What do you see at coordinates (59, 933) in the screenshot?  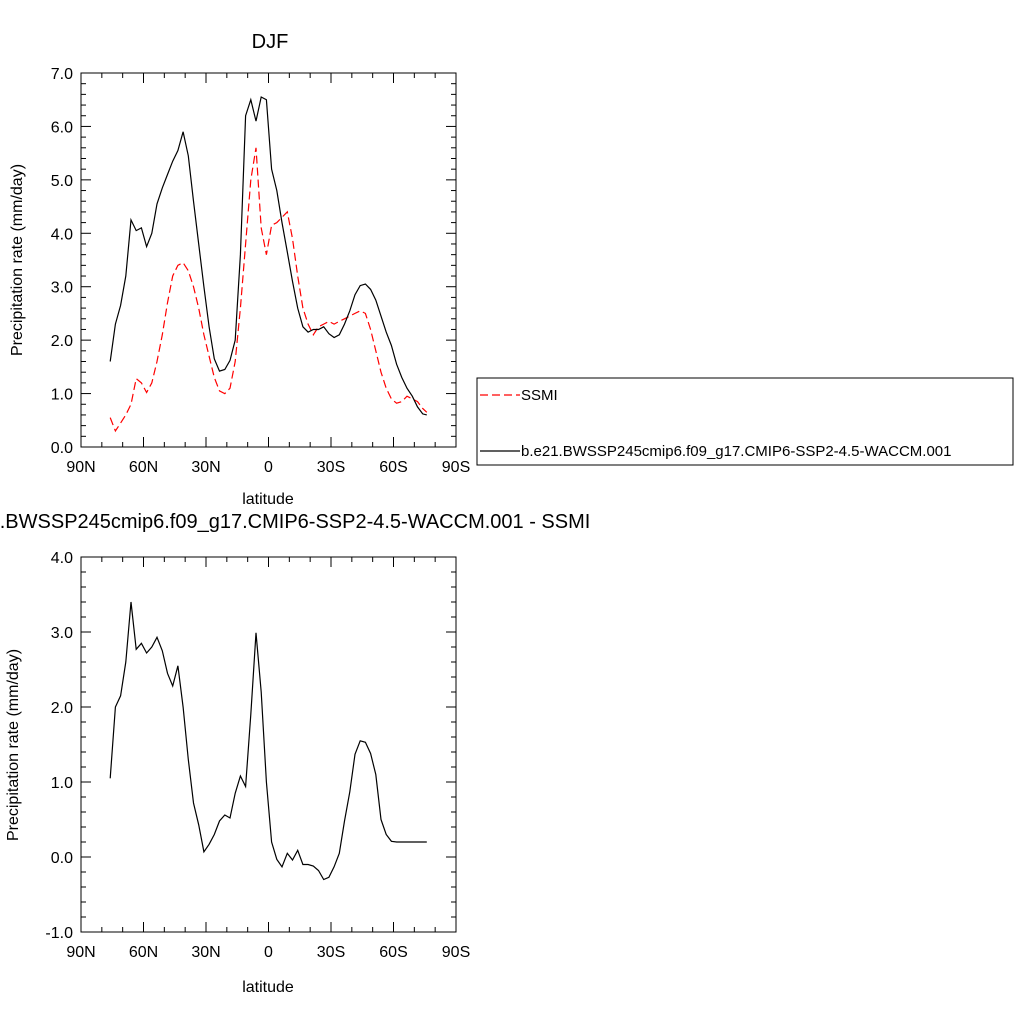 I see `y-tick-label: -1.0` at bounding box center [59, 933].